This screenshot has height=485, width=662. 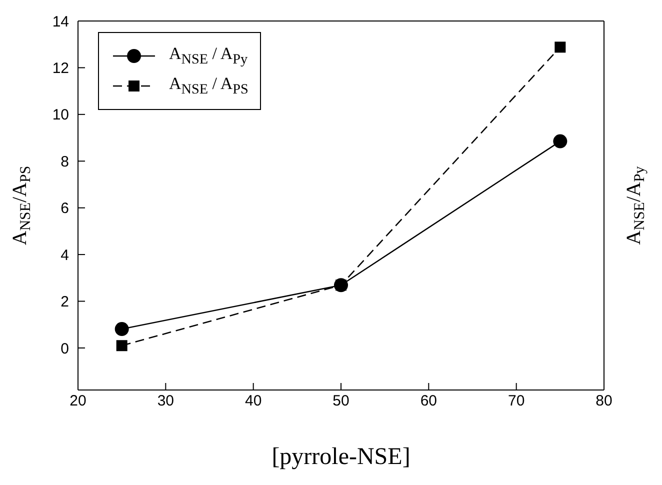 I want to click on y-tick-label: 8, so click(x=64, y=161).